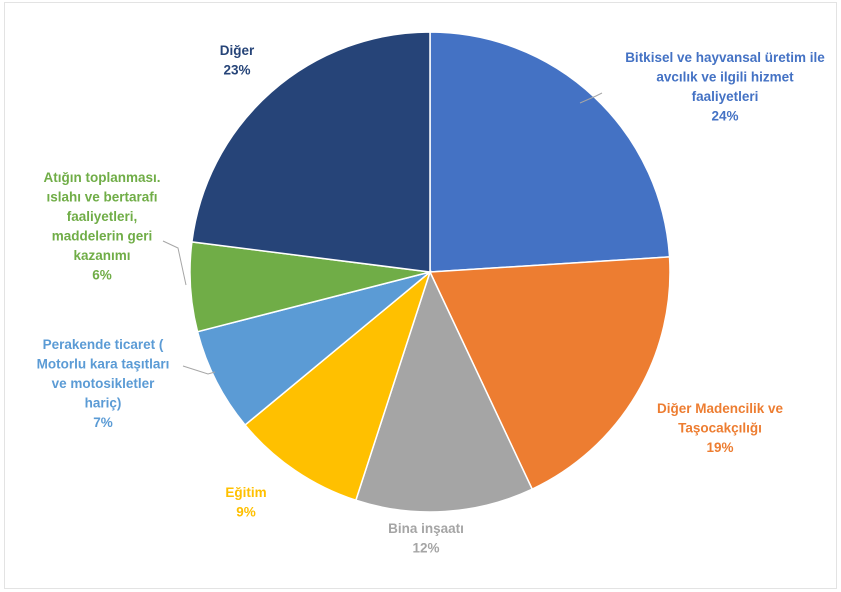 This screenshot has width=841, height=592. Describe the element at coordinates (103, 403) in the screenshot. I see `slice-category-label: hariç)` at that location.